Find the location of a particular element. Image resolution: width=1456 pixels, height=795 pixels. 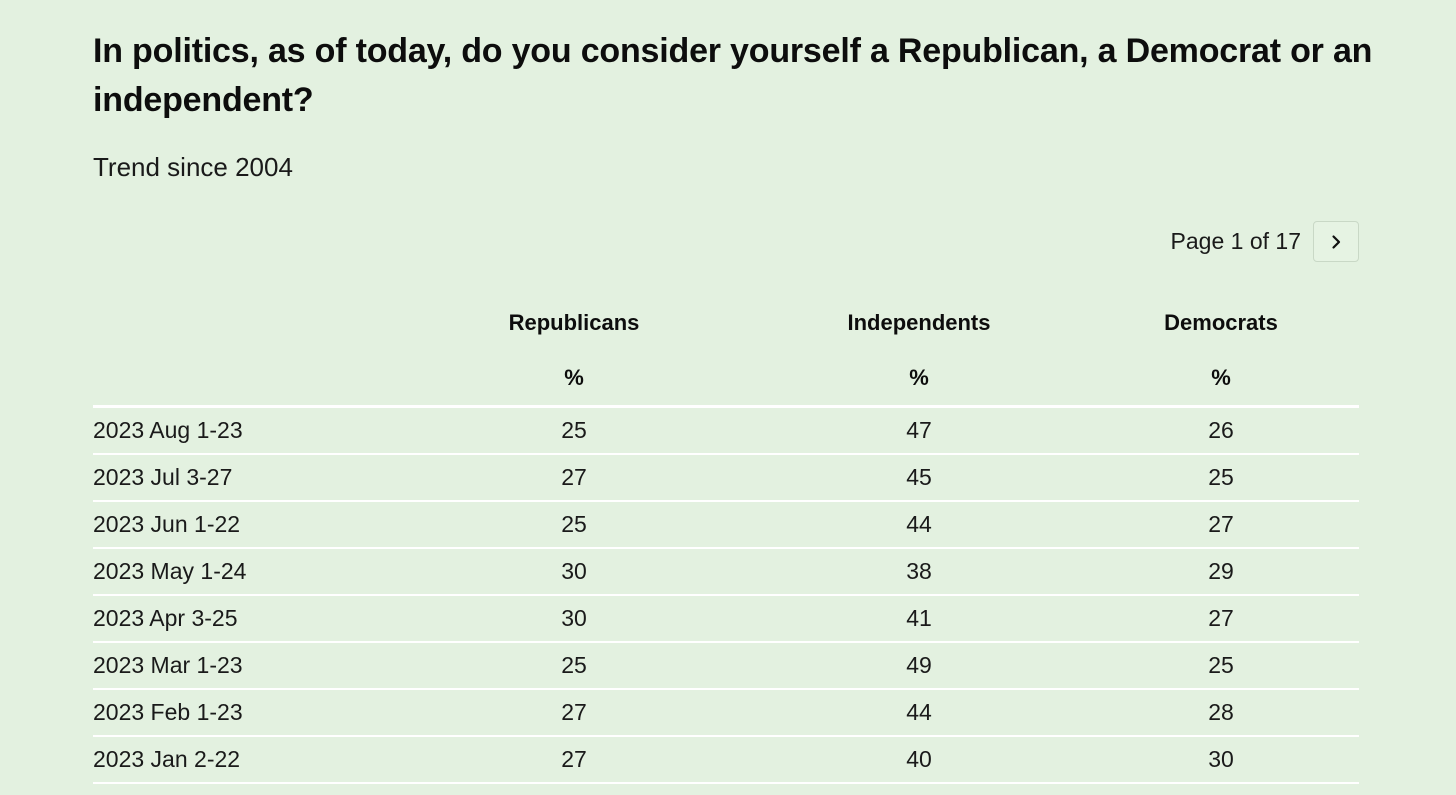

row-independents: 45 is located at coordinates (919, 478).